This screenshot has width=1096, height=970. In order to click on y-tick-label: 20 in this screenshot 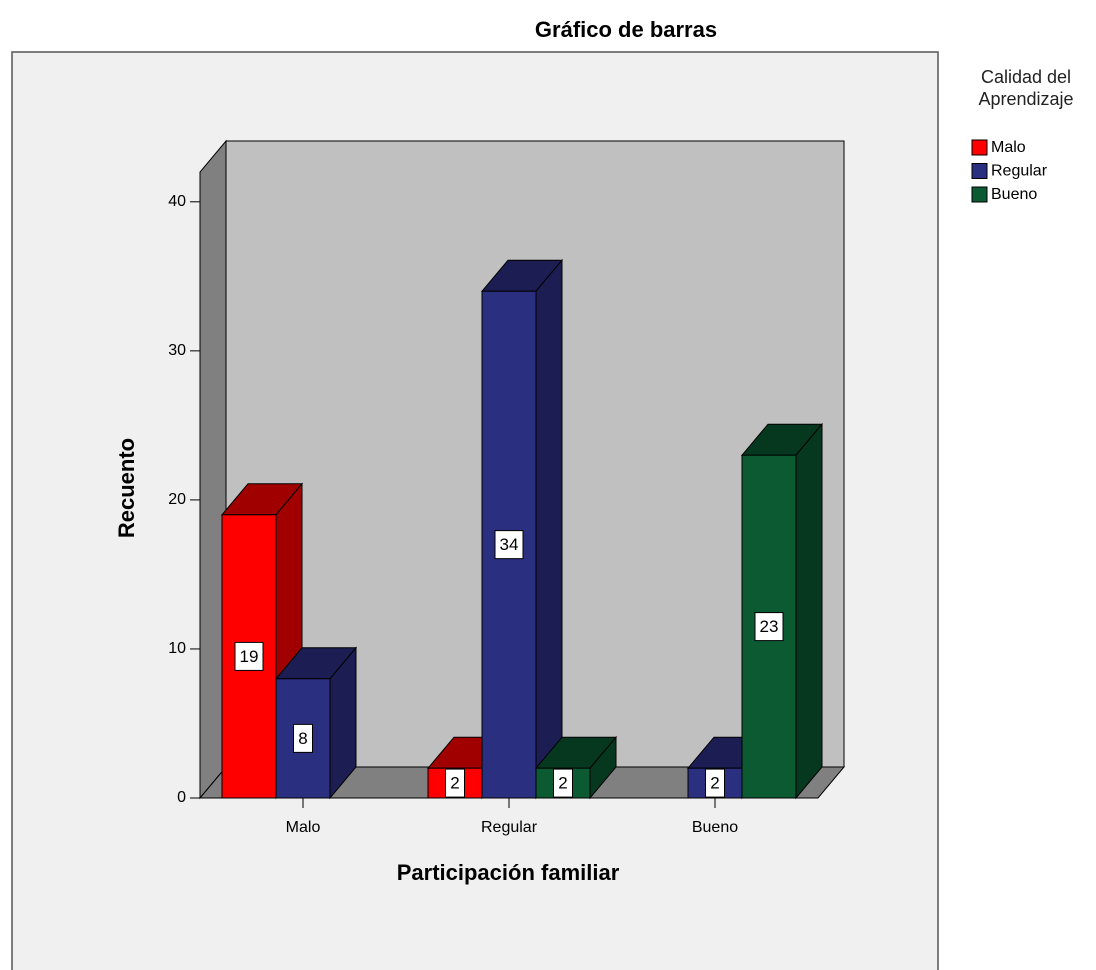, I will do `click(177, 499)`.